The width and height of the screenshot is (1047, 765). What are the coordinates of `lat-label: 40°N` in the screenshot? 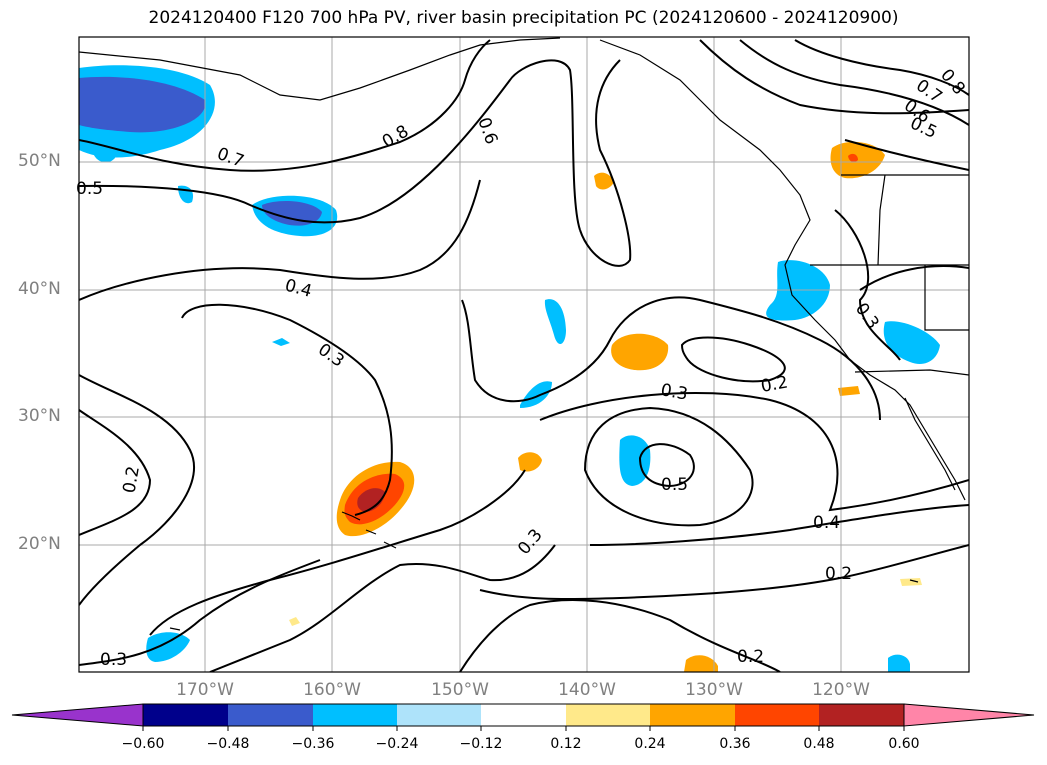 It's located at (39, 289).